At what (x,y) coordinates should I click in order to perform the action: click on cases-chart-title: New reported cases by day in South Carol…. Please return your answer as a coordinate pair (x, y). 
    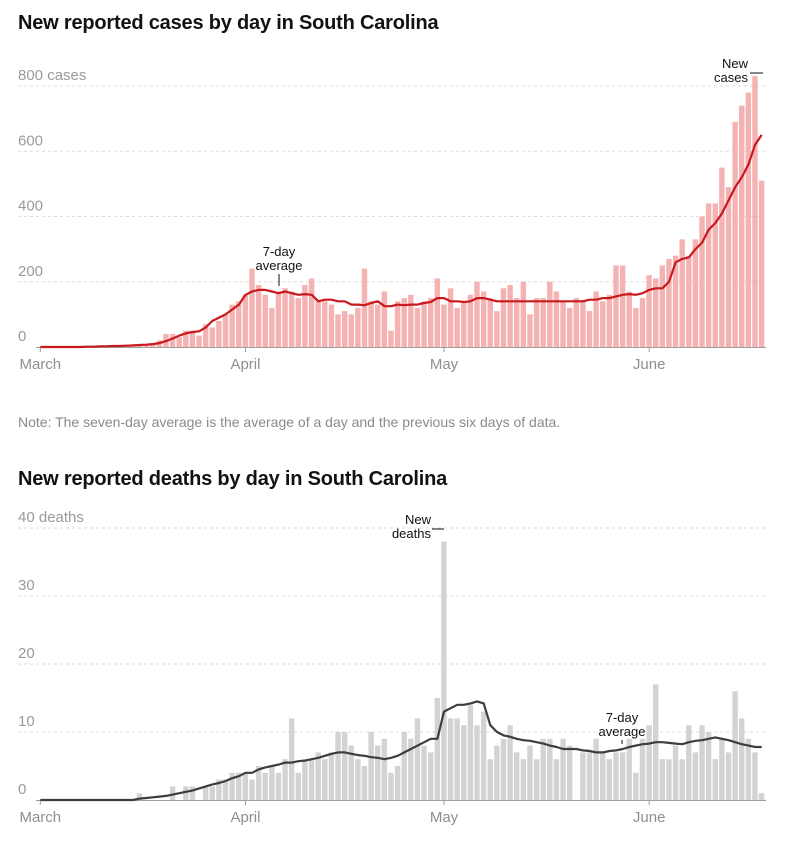
    Looking at the image, I should click on (228, 23).